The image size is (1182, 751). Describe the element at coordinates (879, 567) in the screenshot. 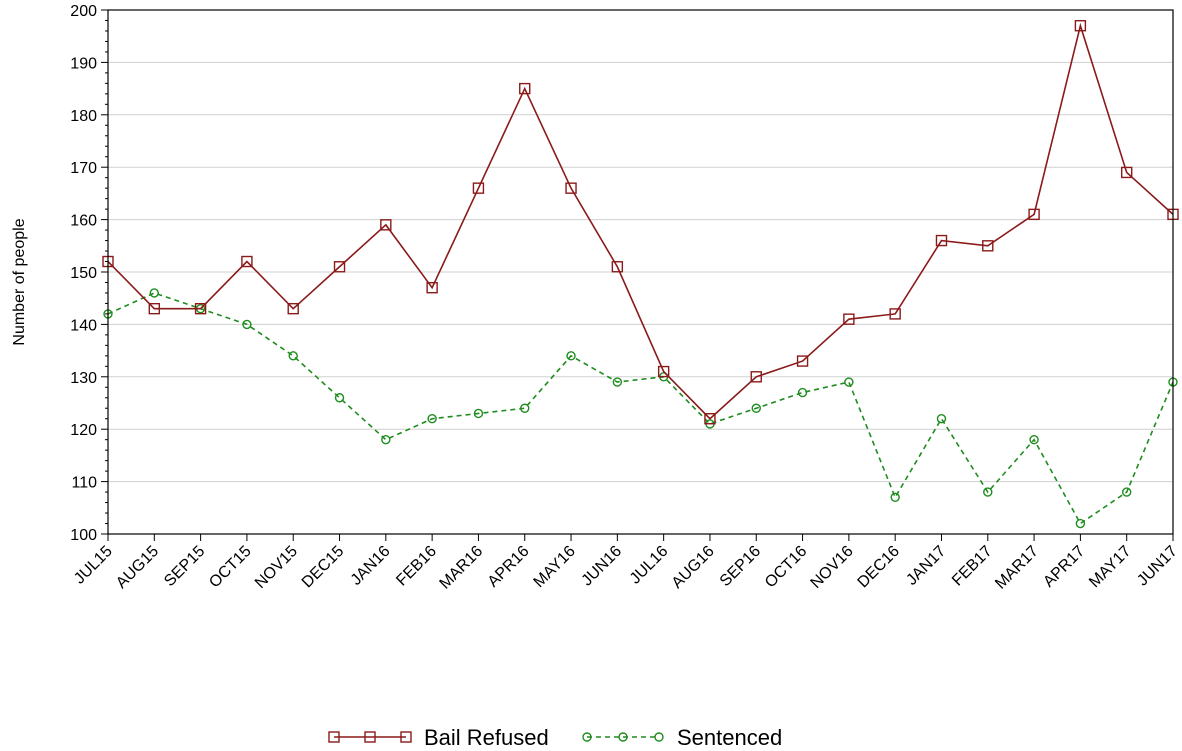

I see `x-tick-label: DEC16` at that location.